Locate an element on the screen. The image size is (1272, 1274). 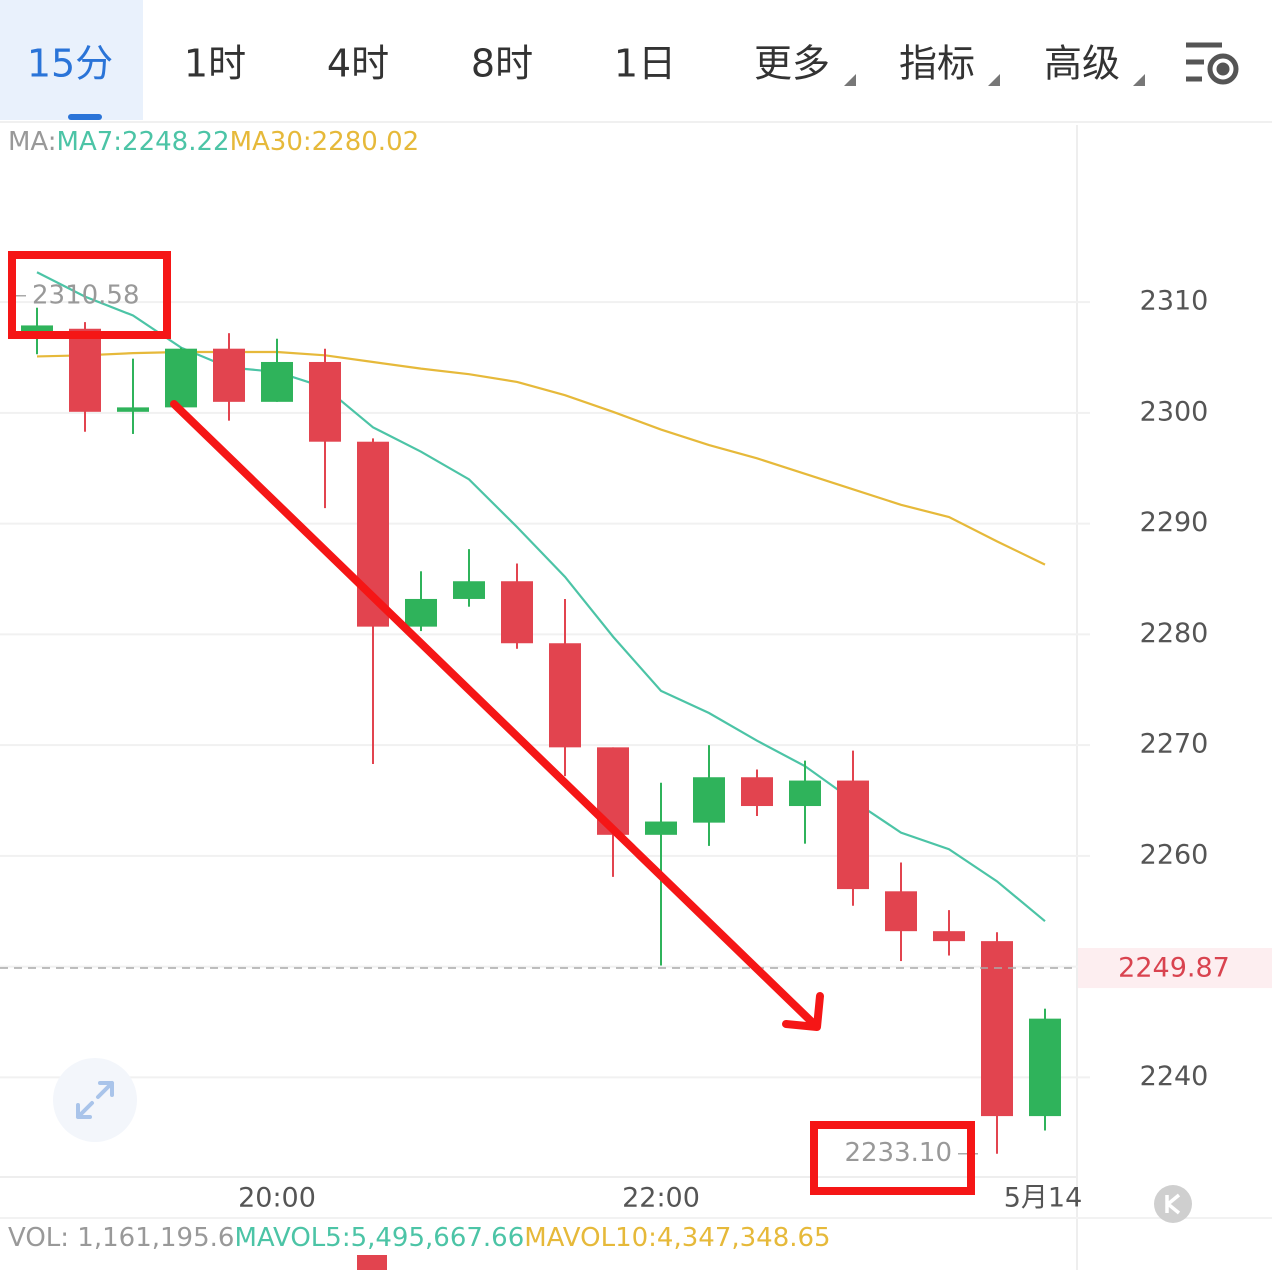
min-marker-label: 2233.10 is located at coordinates (898, 1153).